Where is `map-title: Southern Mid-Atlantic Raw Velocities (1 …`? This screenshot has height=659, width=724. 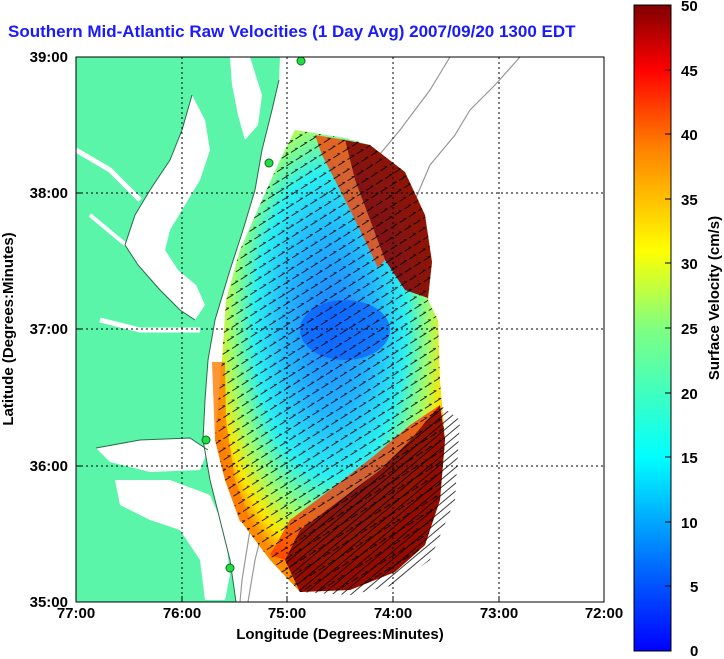
map-title: Southern Mid-Atlantic Raw Velocities (1 … is located at coordinates (292, 31).